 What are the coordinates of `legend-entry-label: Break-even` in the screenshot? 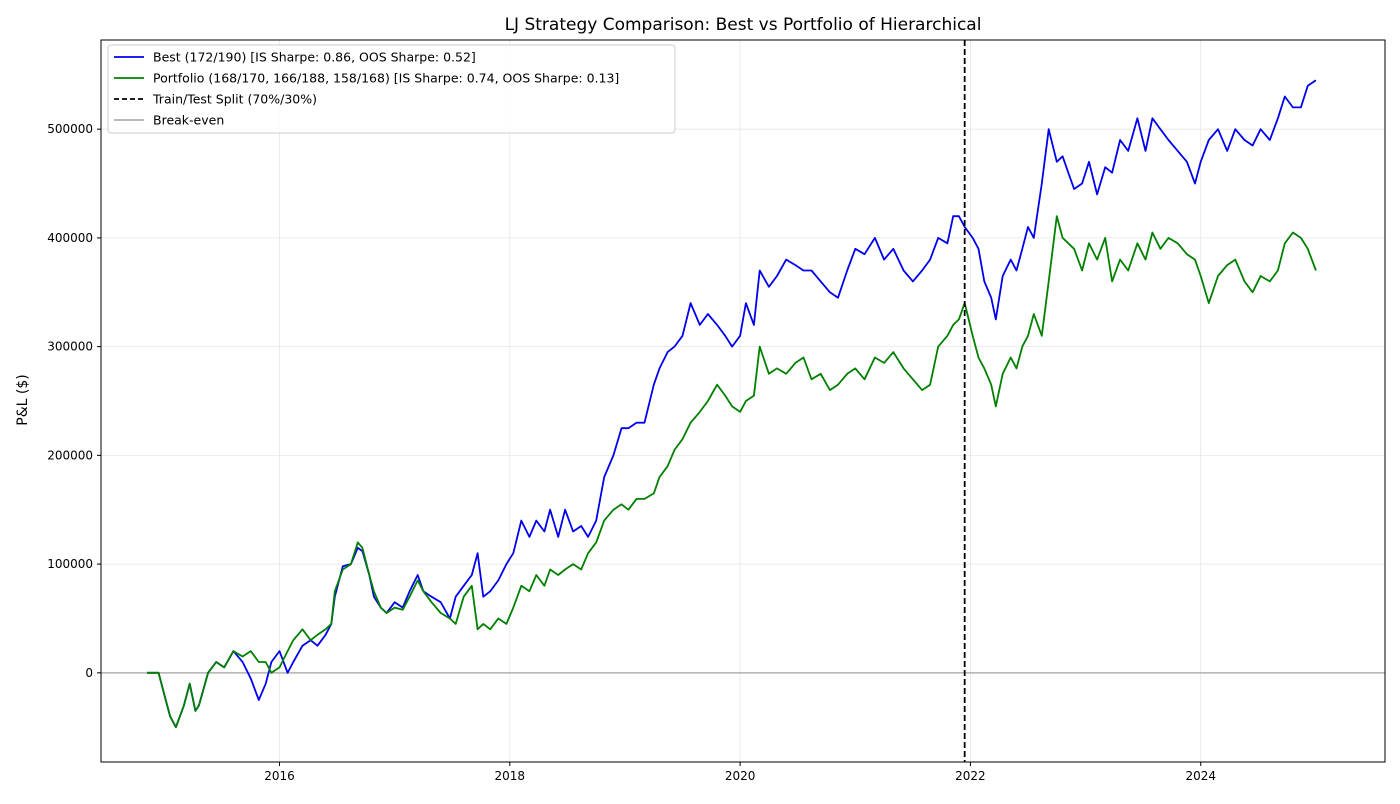 It's located at (188, 120).